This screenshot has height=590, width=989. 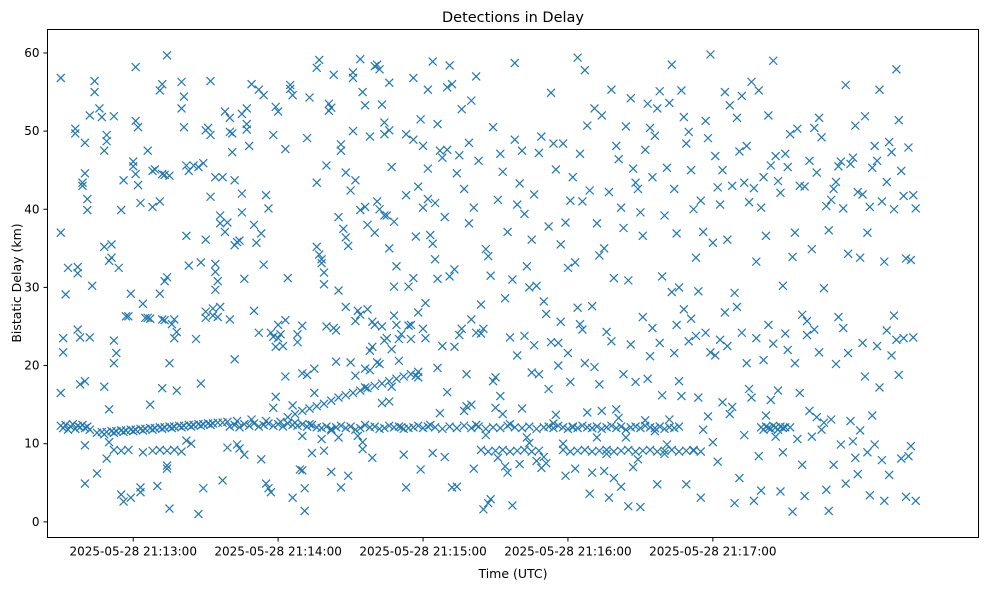 I want to click on x-tick-label: 2025-05-28 21:16:00, so click(x=567, y=552).